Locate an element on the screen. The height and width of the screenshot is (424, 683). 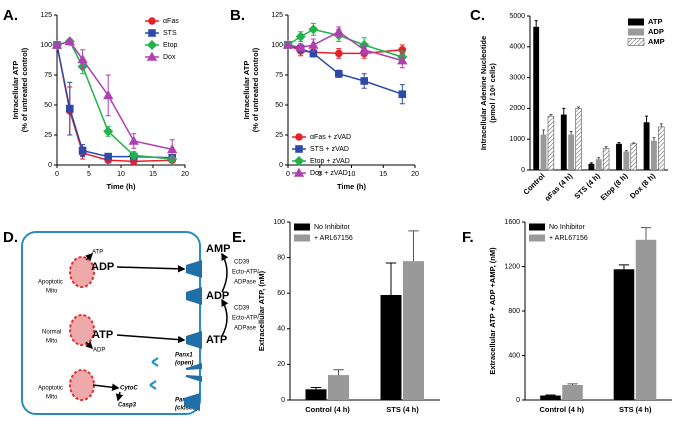
diagram-label: CytoC is located at coordinates (129, 389).